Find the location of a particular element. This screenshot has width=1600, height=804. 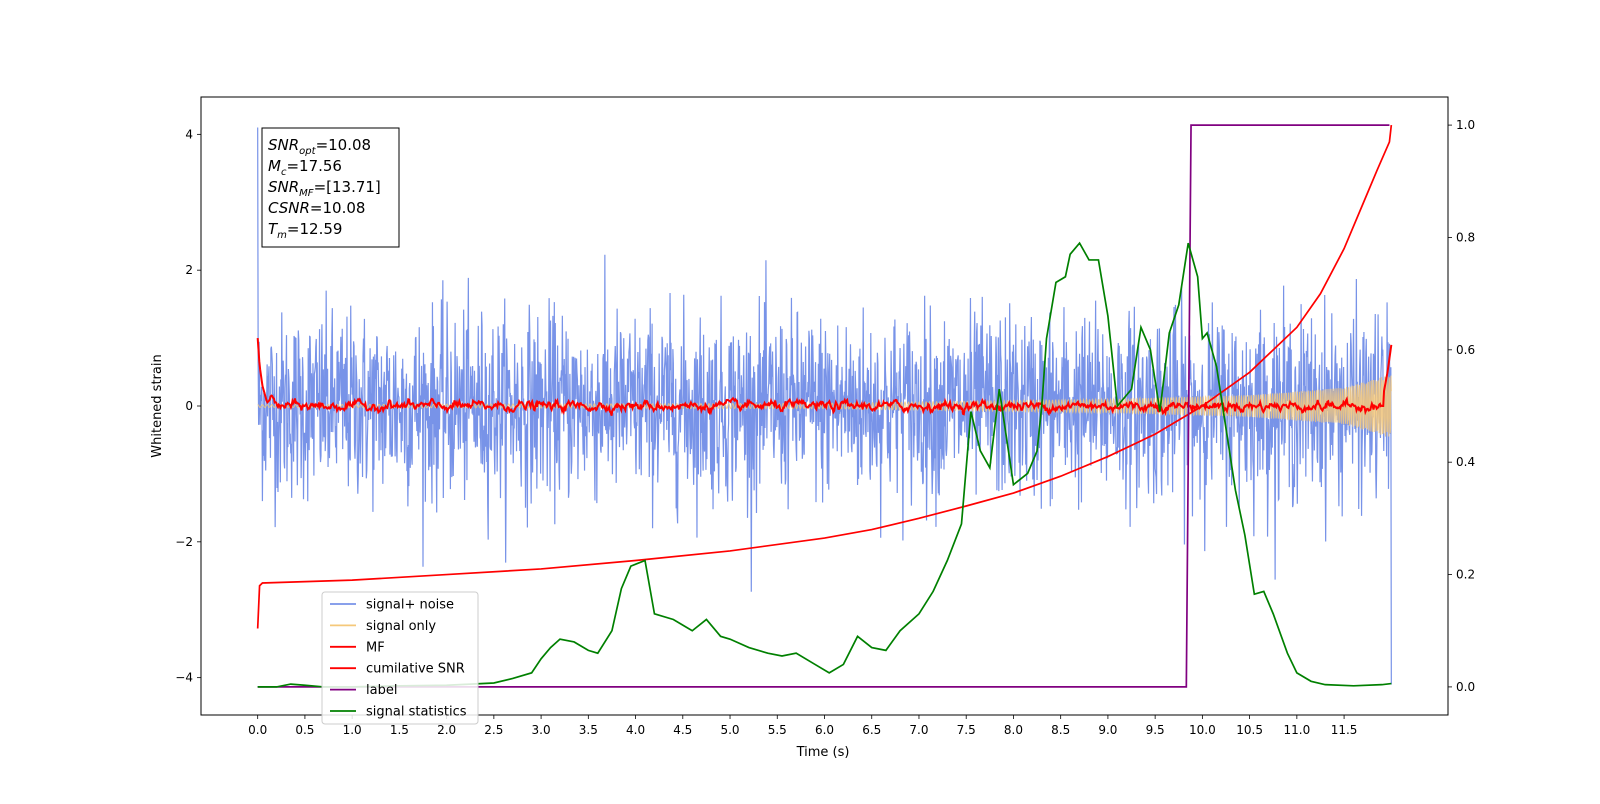

x-tick-label: 3.5 is located at coordinates (588, 730).